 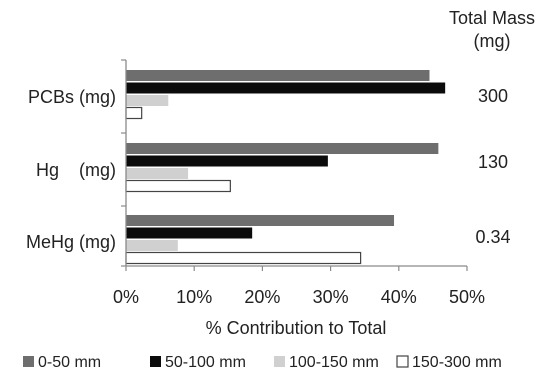 What do you see at coordinates (205, 362) in the screenshot?
I see `legend-label: 50-100 mm` at bounding box center [205, 362].